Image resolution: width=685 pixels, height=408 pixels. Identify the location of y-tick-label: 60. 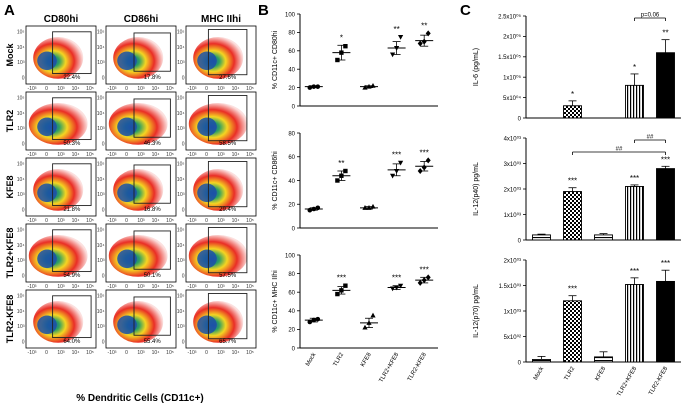
(291, 294).